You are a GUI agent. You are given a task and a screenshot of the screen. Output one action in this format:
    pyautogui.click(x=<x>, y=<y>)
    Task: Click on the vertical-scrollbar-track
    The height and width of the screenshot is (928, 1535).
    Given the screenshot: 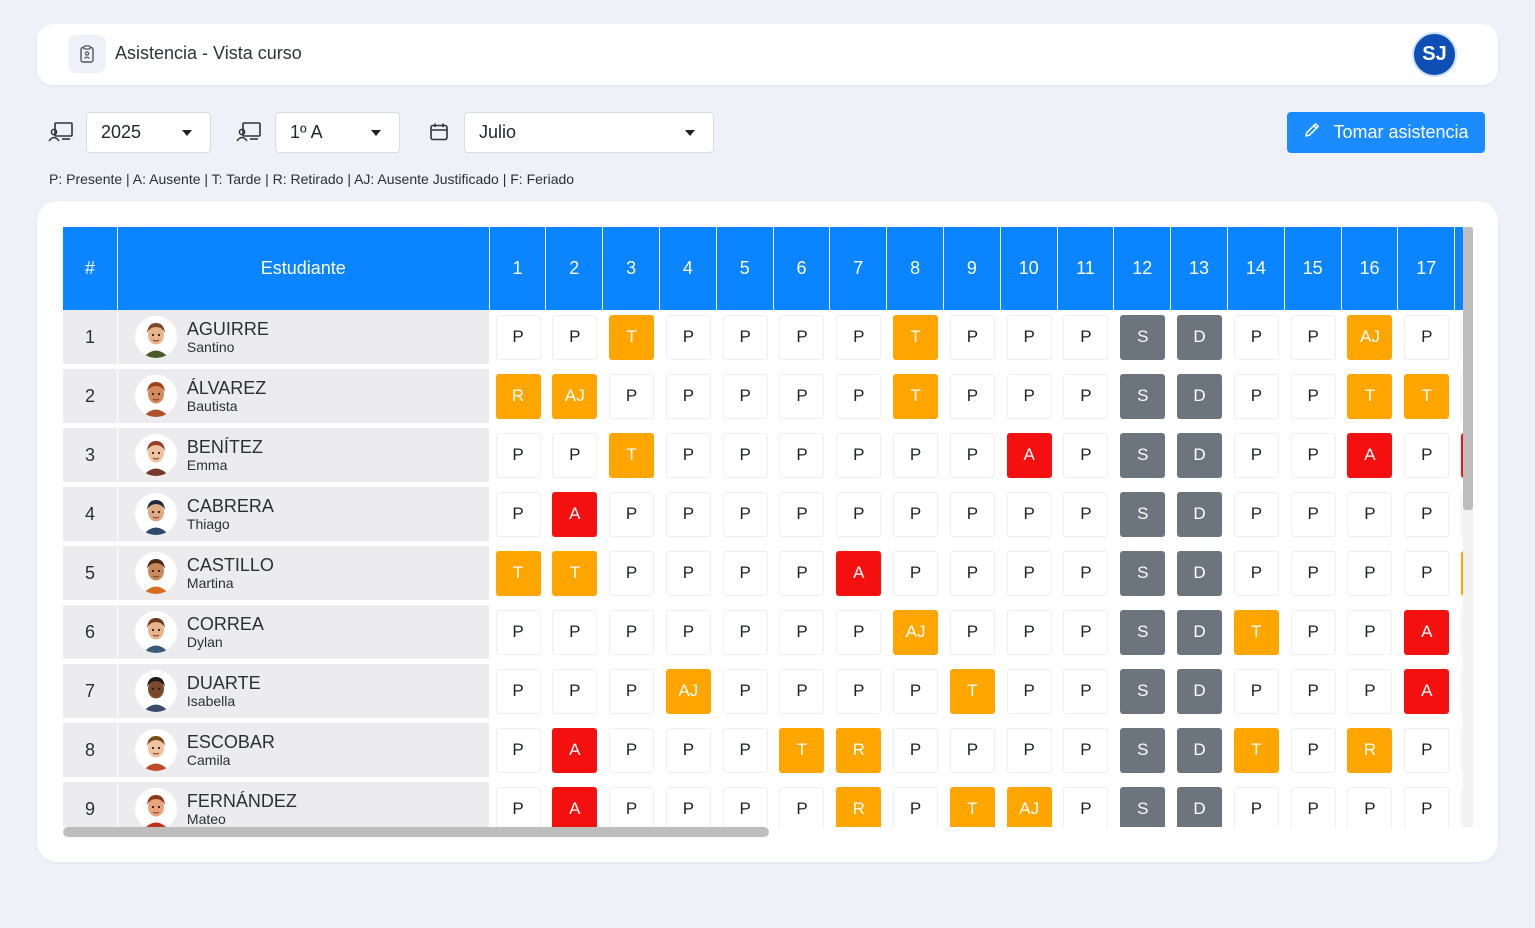 What is the action you would take?
    pyautogui.click(x=1468, y=527)
    